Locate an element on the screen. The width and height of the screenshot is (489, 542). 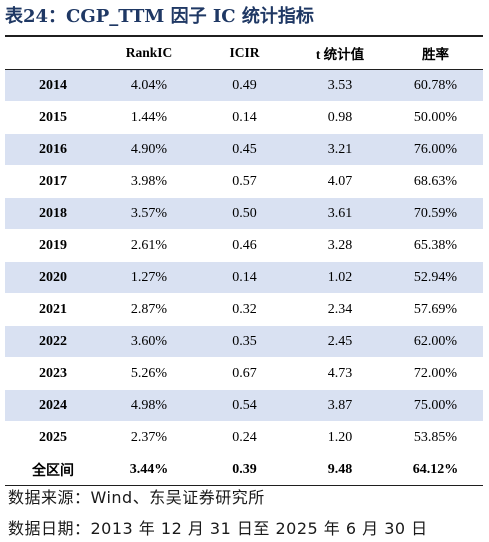
date-range-note: 数据日期：2013 年 12 月 31 日至 2025 年 6 月 30 日 is located at coordinates (218, 528).